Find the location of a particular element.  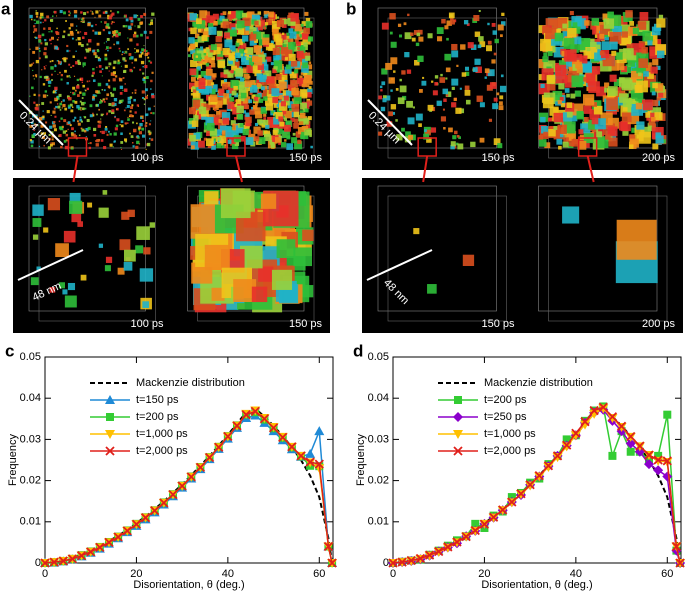

y-tick-label: 0.05 is located at coordinates (378, 357).